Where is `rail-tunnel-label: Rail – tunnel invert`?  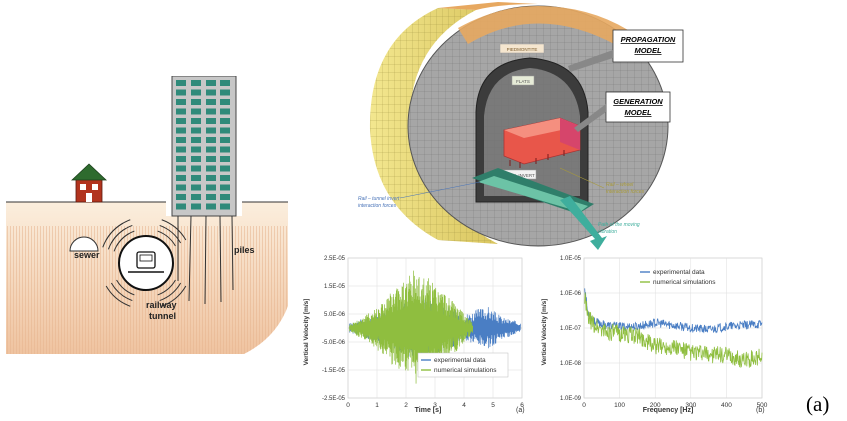
rail-tunnel-label: Rail – tunnel invert is located at coordinates (379, 199).